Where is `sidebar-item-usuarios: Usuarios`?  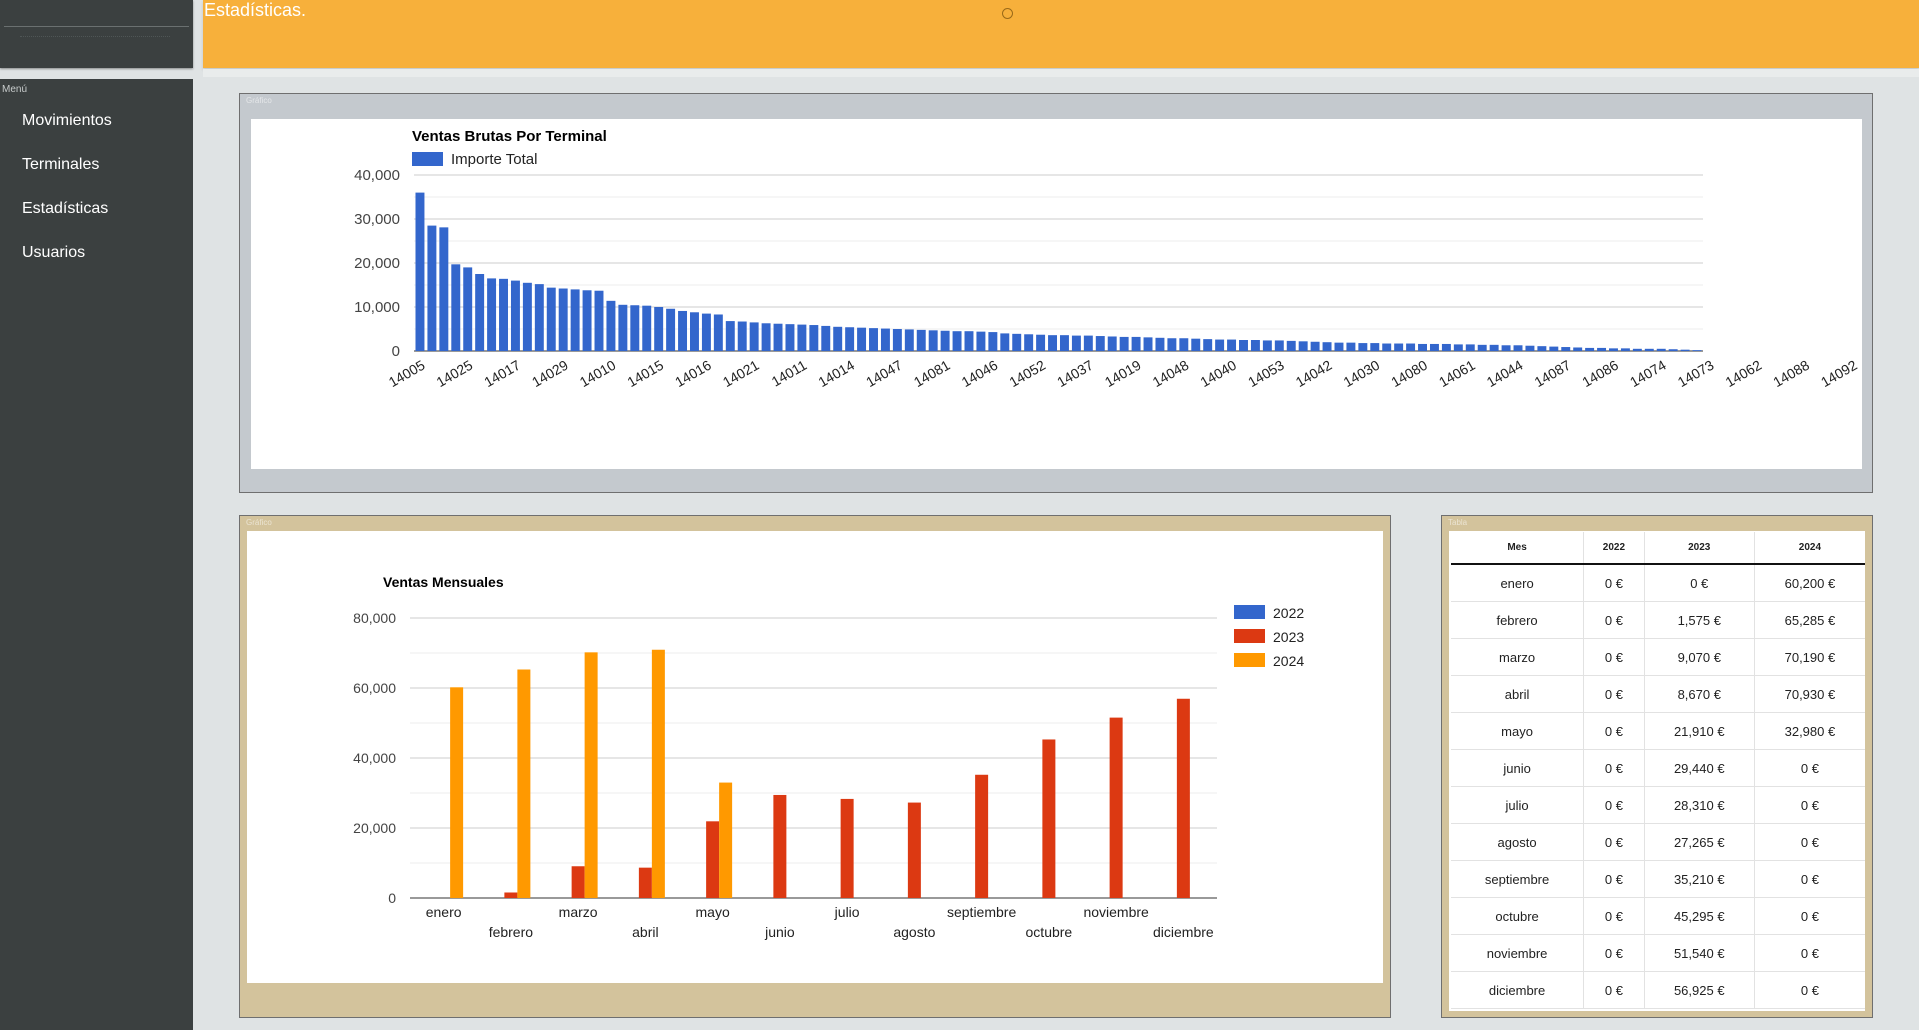
sidebar-item-usuarios: Usuarios is located at coordinates (54, 252).